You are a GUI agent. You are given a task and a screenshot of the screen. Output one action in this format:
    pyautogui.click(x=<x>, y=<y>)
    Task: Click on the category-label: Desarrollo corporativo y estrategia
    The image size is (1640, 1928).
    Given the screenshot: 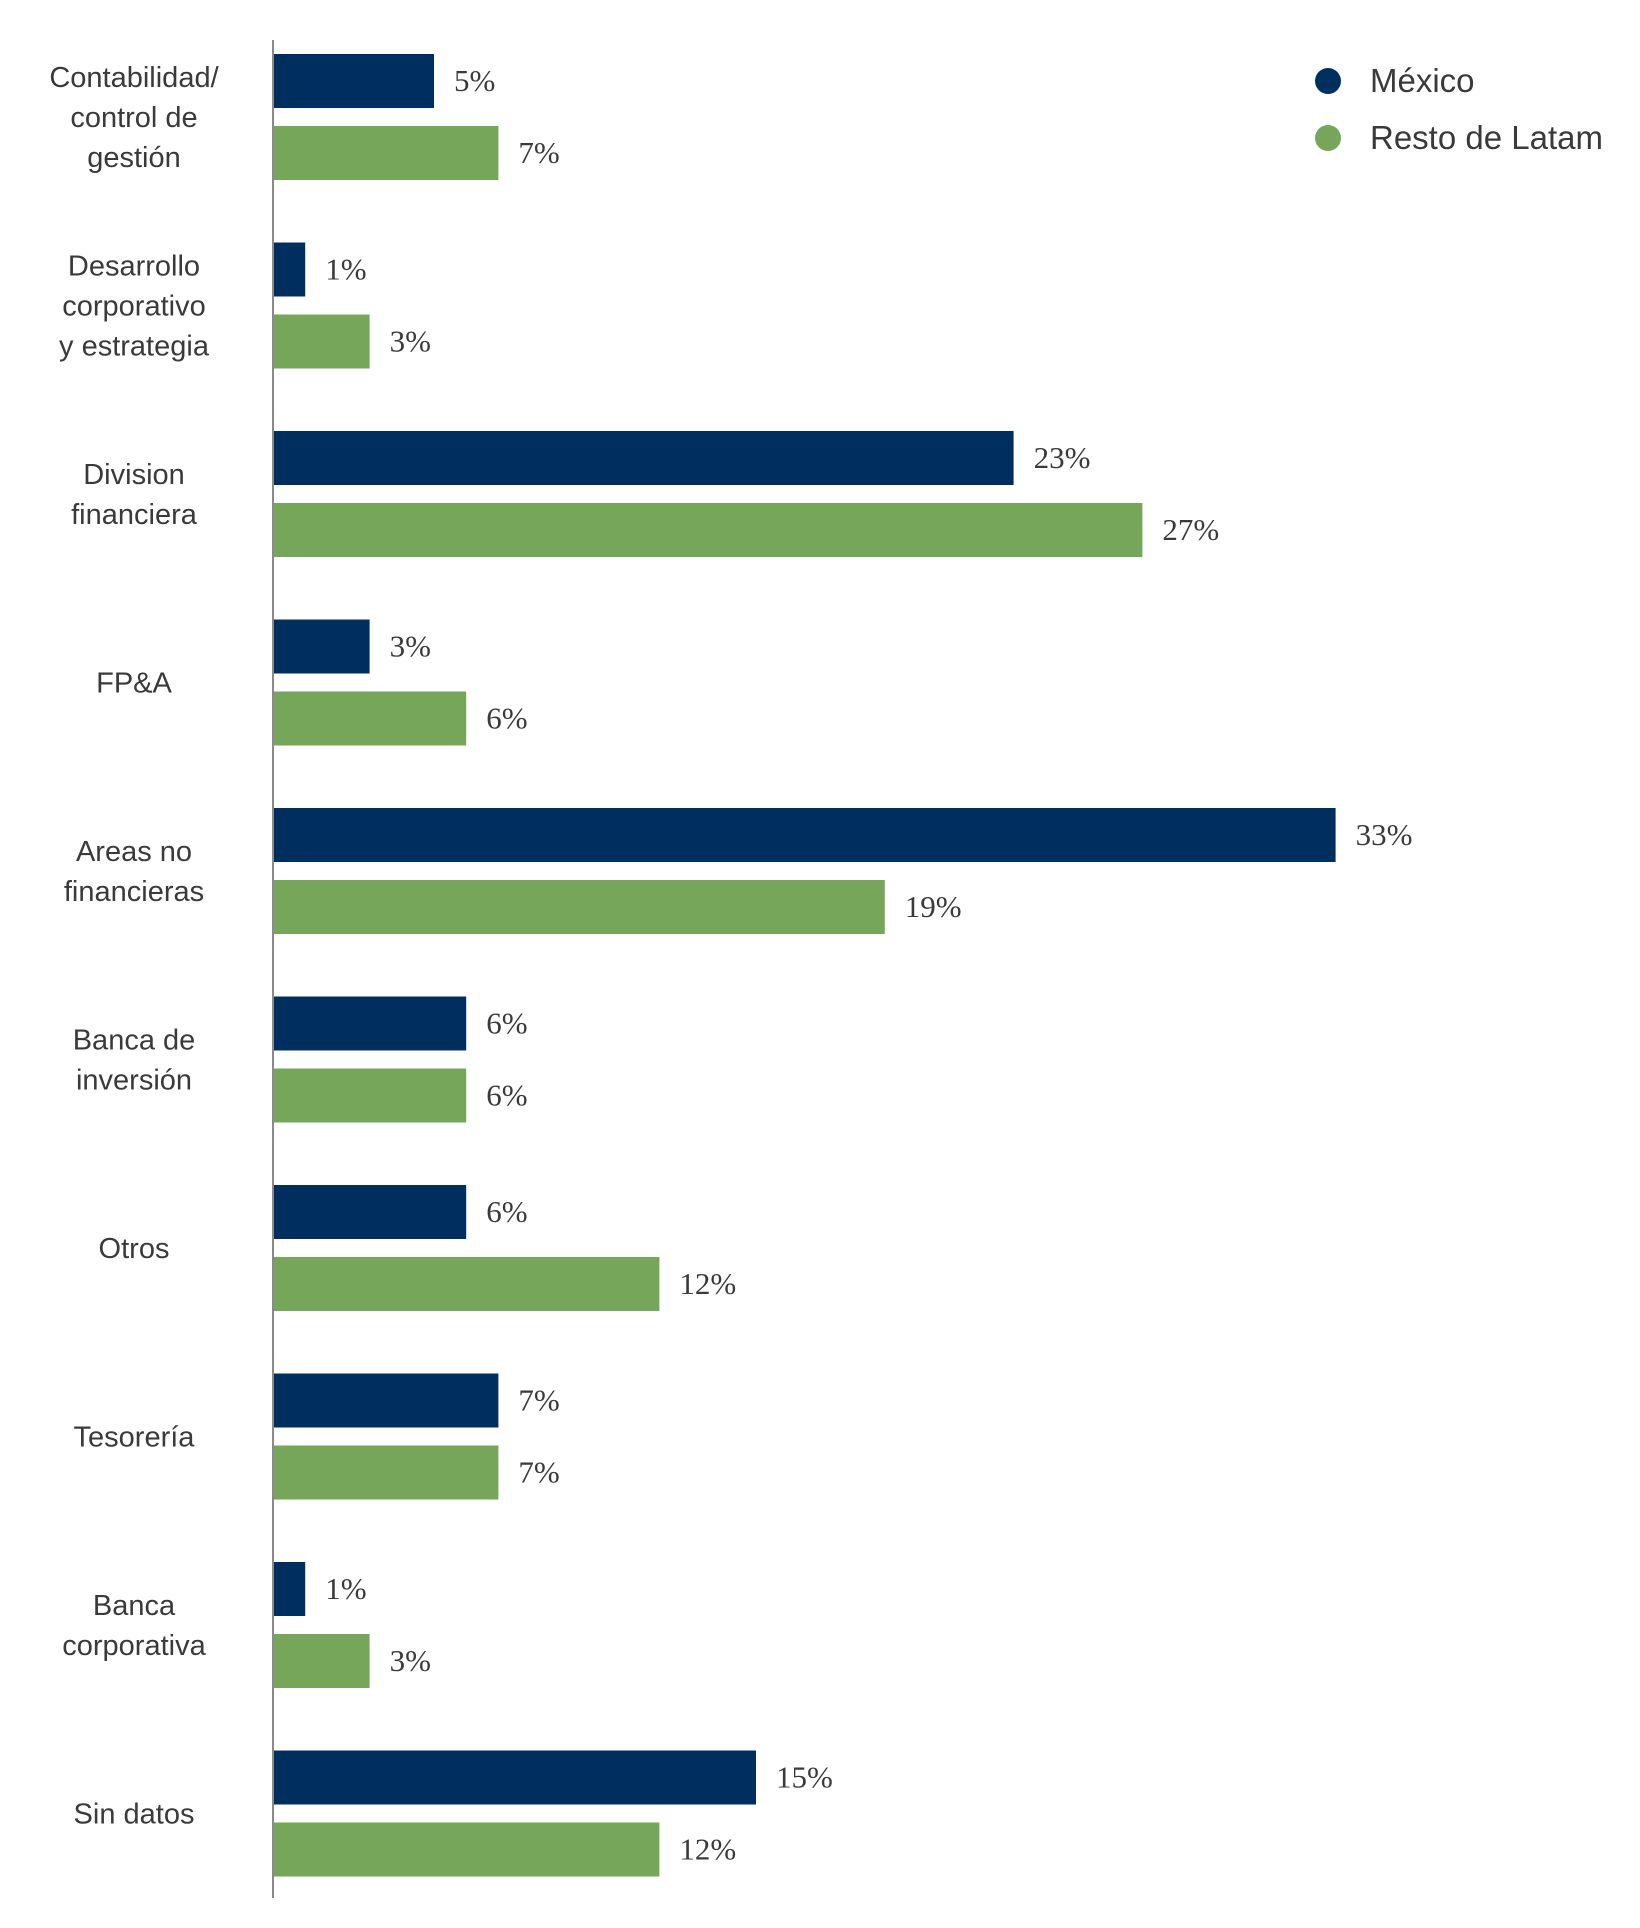 What is the action you would take?
    pyautogui.click(x=134, y=307)
    